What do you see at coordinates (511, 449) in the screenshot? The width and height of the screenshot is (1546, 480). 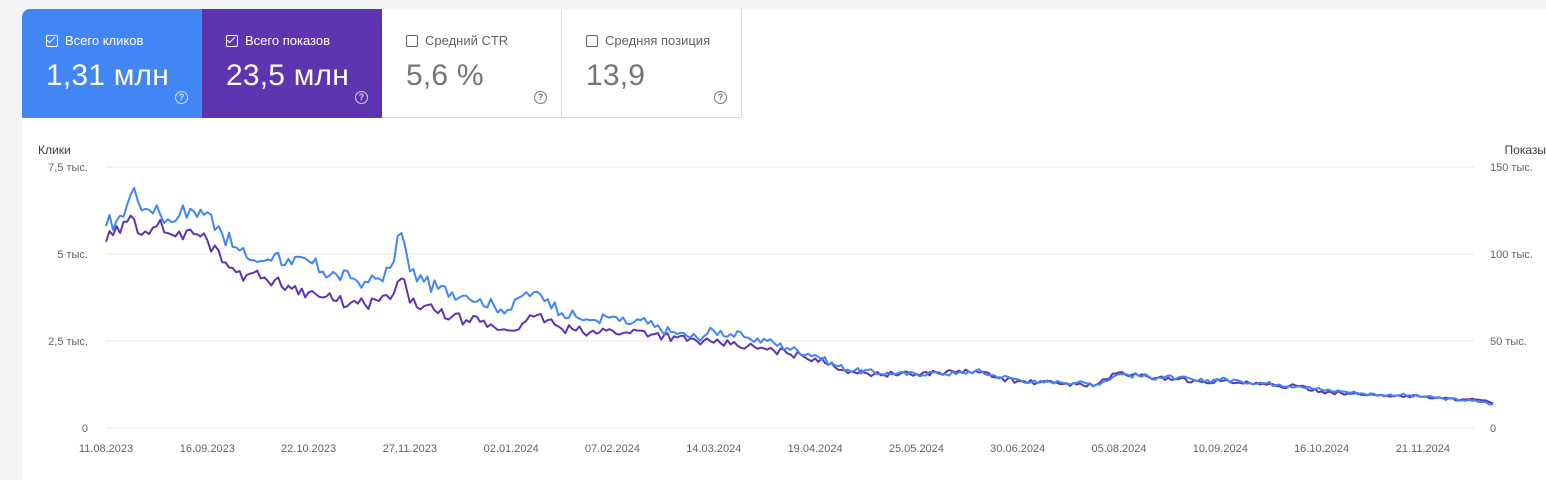 I see `x-tick-label: 02.01.2024` at bounding box center [511, 449].